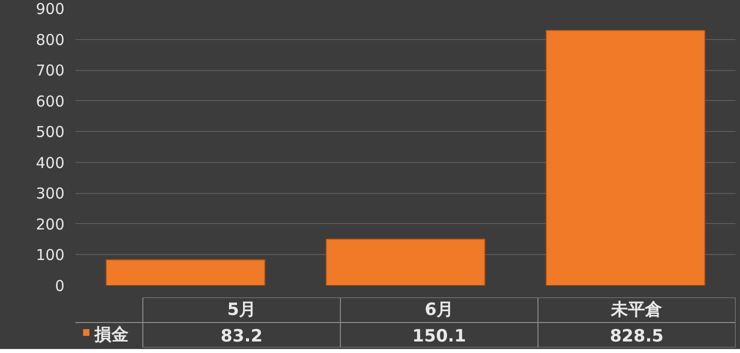  What do you see at coordinates (50, 9) in the screenshot?
I see `y-tick-label: 900` at bounding box center [50, 9].